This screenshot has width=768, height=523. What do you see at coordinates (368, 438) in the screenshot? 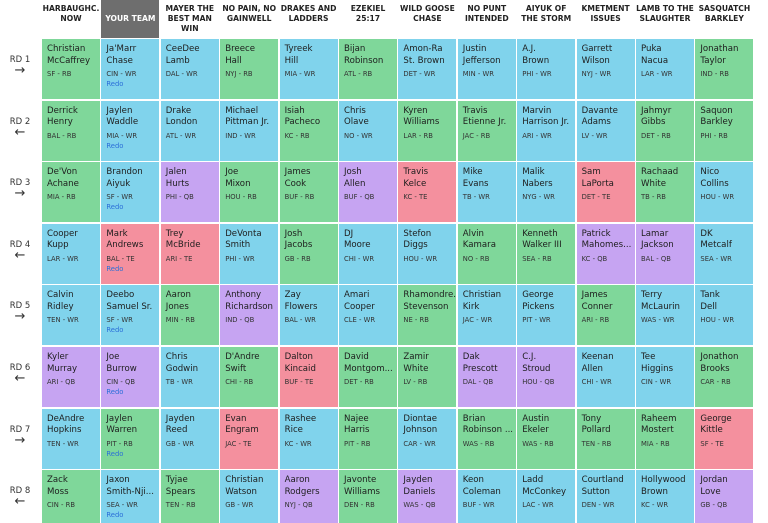
I see `pick-cell: Najee Harris PIT - RB` at bounding box center [368, 438].